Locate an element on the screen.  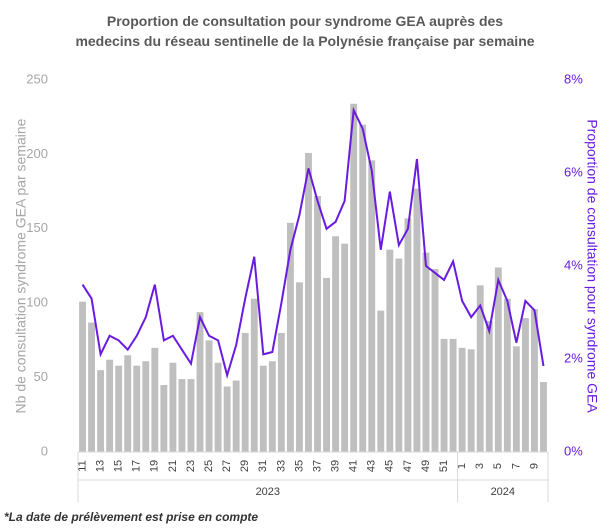
x-tick-label: 5 is located at coordinates (498, 466).